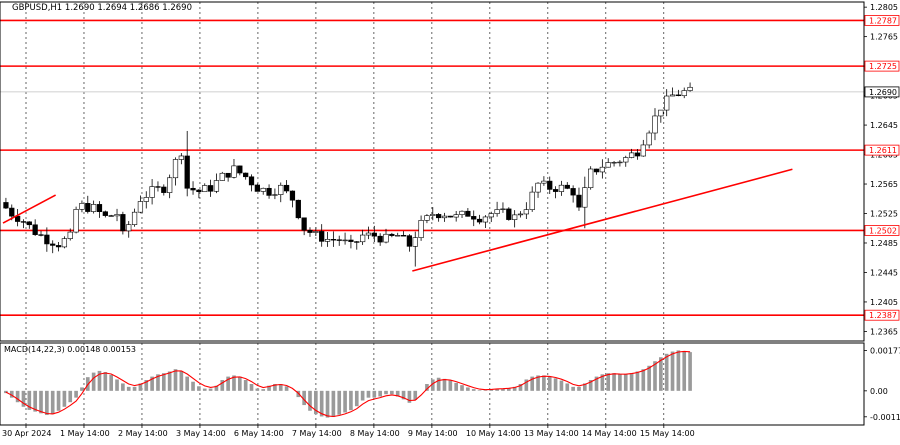  Describe the element at coordinates (143, 433) in the screenshot. I see `x-tick-label: 2 May 14:00` at that location.